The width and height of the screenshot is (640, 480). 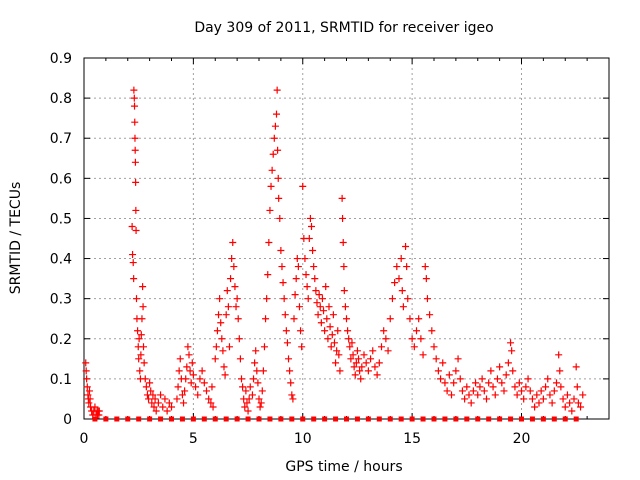 I want to click on x-tick-label: 10, so click(x=303, y=439).